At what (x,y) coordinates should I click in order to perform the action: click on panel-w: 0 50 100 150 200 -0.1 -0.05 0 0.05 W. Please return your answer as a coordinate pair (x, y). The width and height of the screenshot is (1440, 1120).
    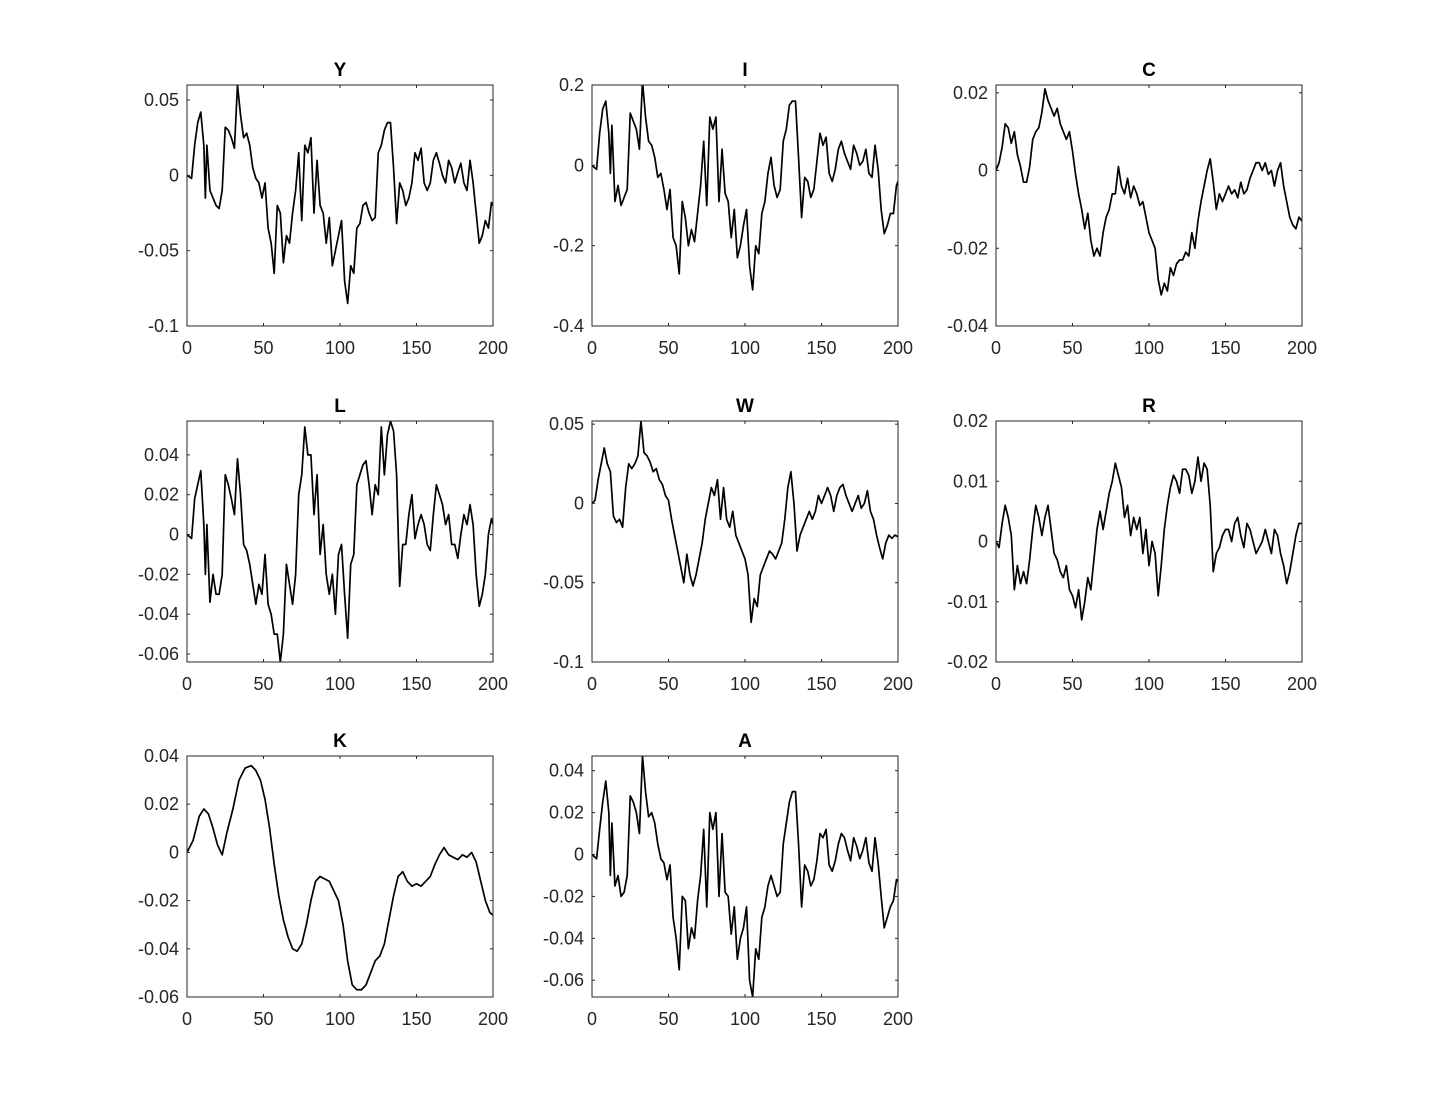
    Looking at the image, I should click on (728, 545).